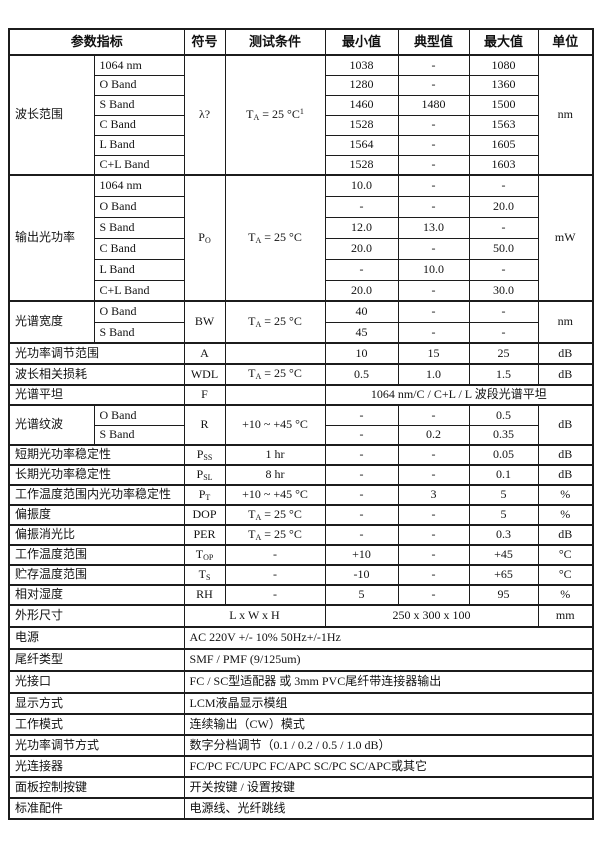  I want to click on header-cell: 最大值, so click(503, 42).